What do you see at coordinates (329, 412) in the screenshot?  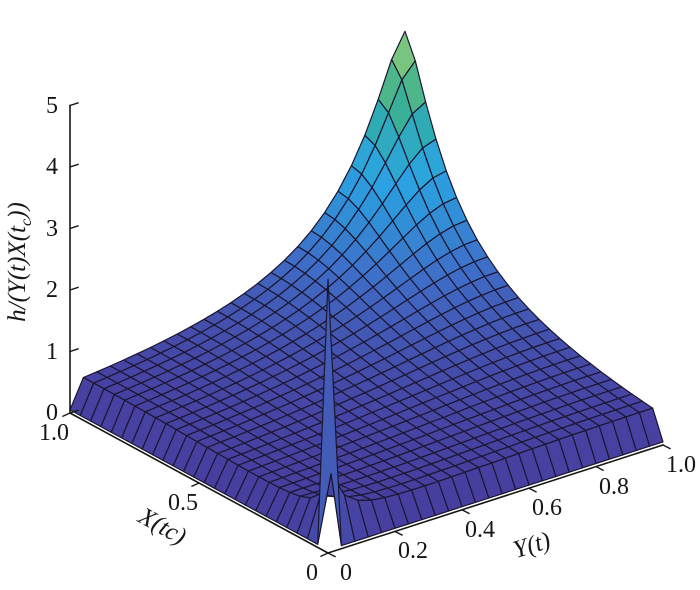 I see `surface-face` at bounding box center [329, 412].